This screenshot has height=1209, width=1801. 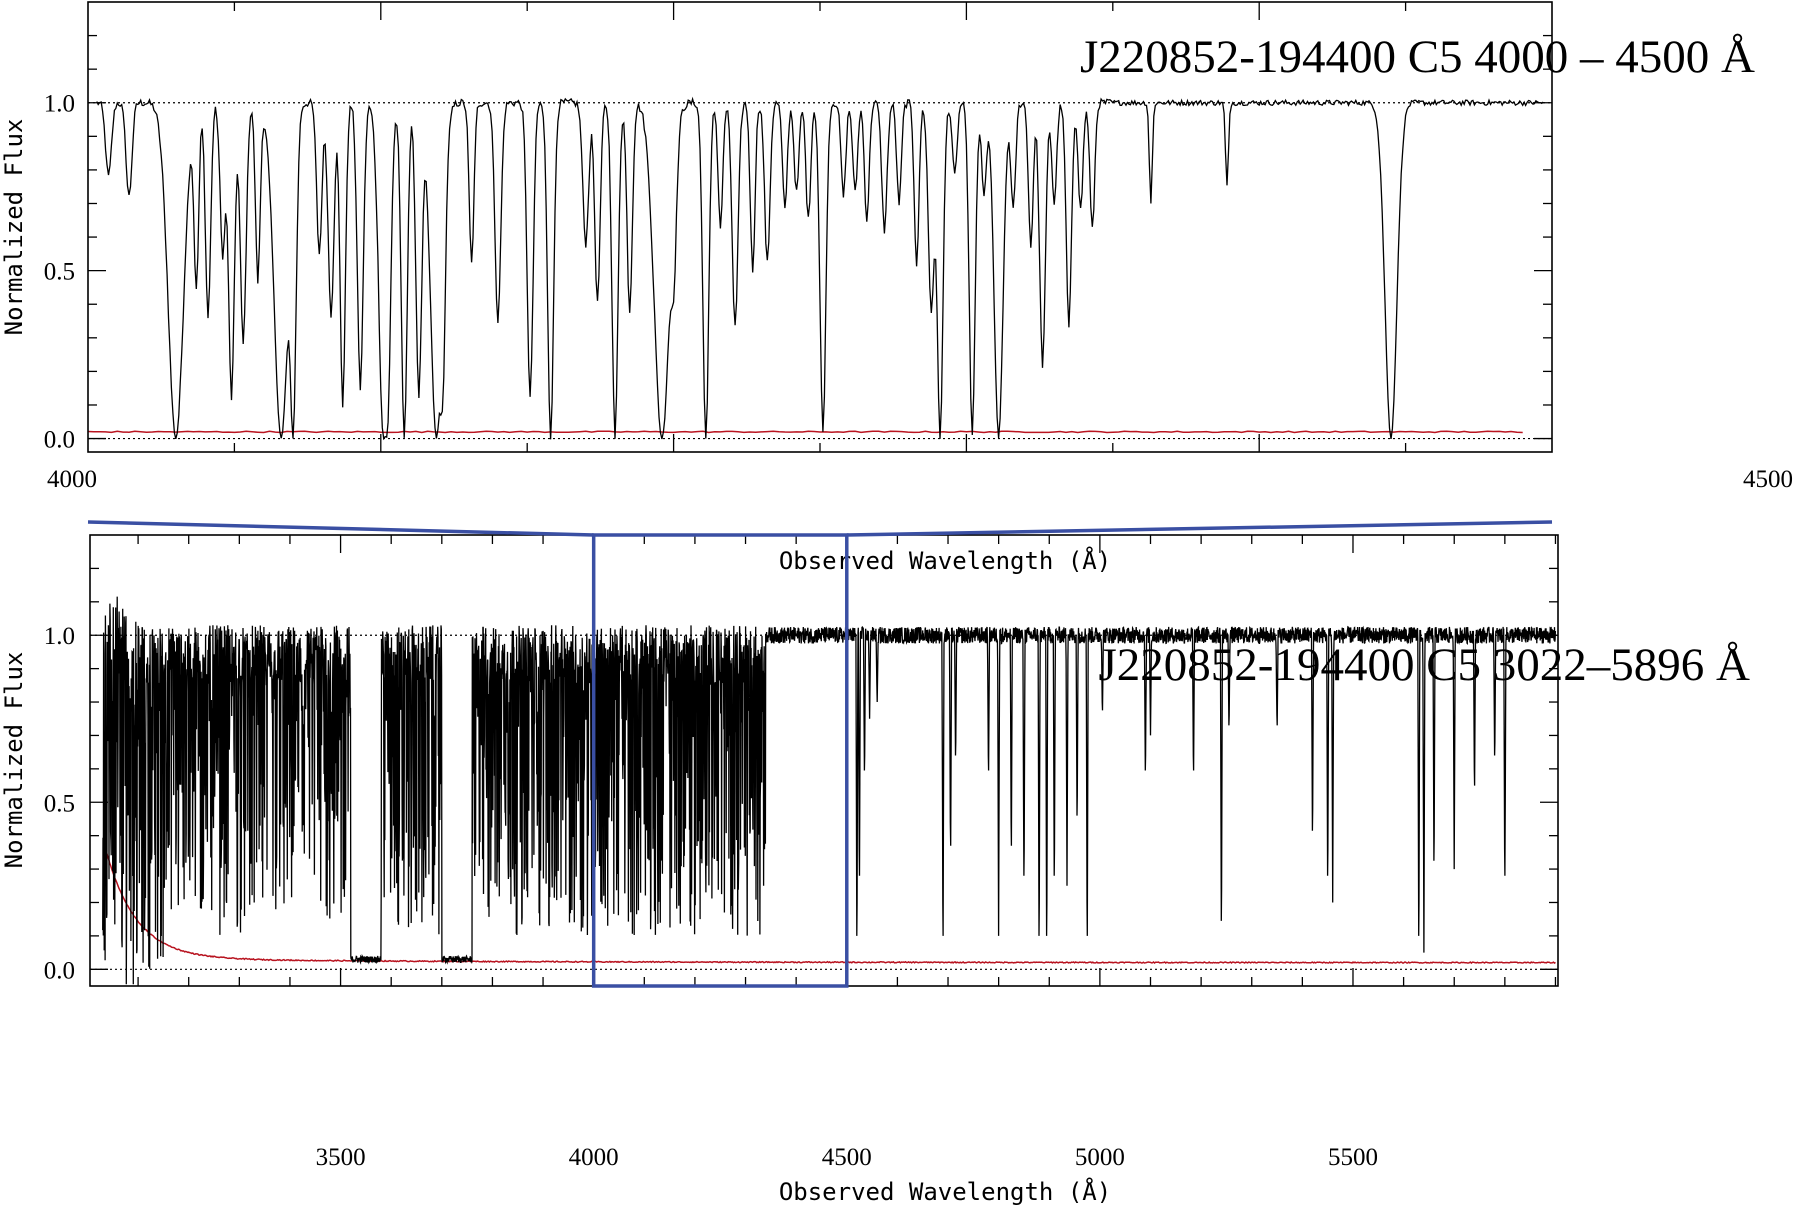 I want to click on bottom-xtick-label-3500: 3500, so click(x=341, y=1157).